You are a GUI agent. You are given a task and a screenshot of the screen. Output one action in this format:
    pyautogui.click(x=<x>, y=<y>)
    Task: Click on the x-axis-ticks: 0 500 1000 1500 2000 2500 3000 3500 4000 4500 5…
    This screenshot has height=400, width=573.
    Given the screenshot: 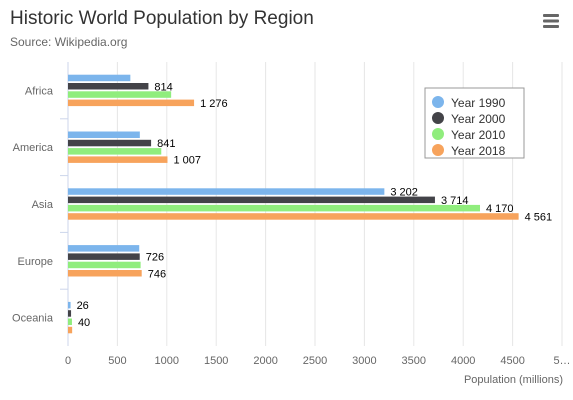 What is the action you would take?
    pyautogui.click(x=318, y=361)
    